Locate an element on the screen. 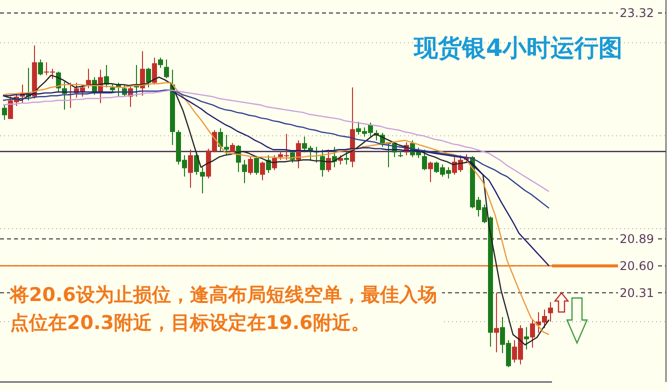  y-tick-label: 20.89 is located at coordinates (637, 239).